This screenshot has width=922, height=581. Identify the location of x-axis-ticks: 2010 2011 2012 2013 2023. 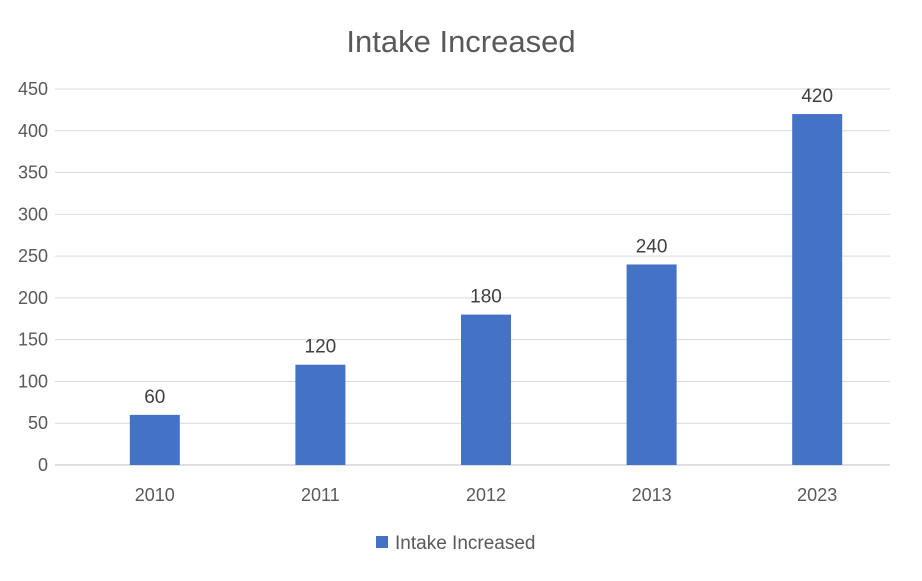
(486, 495).